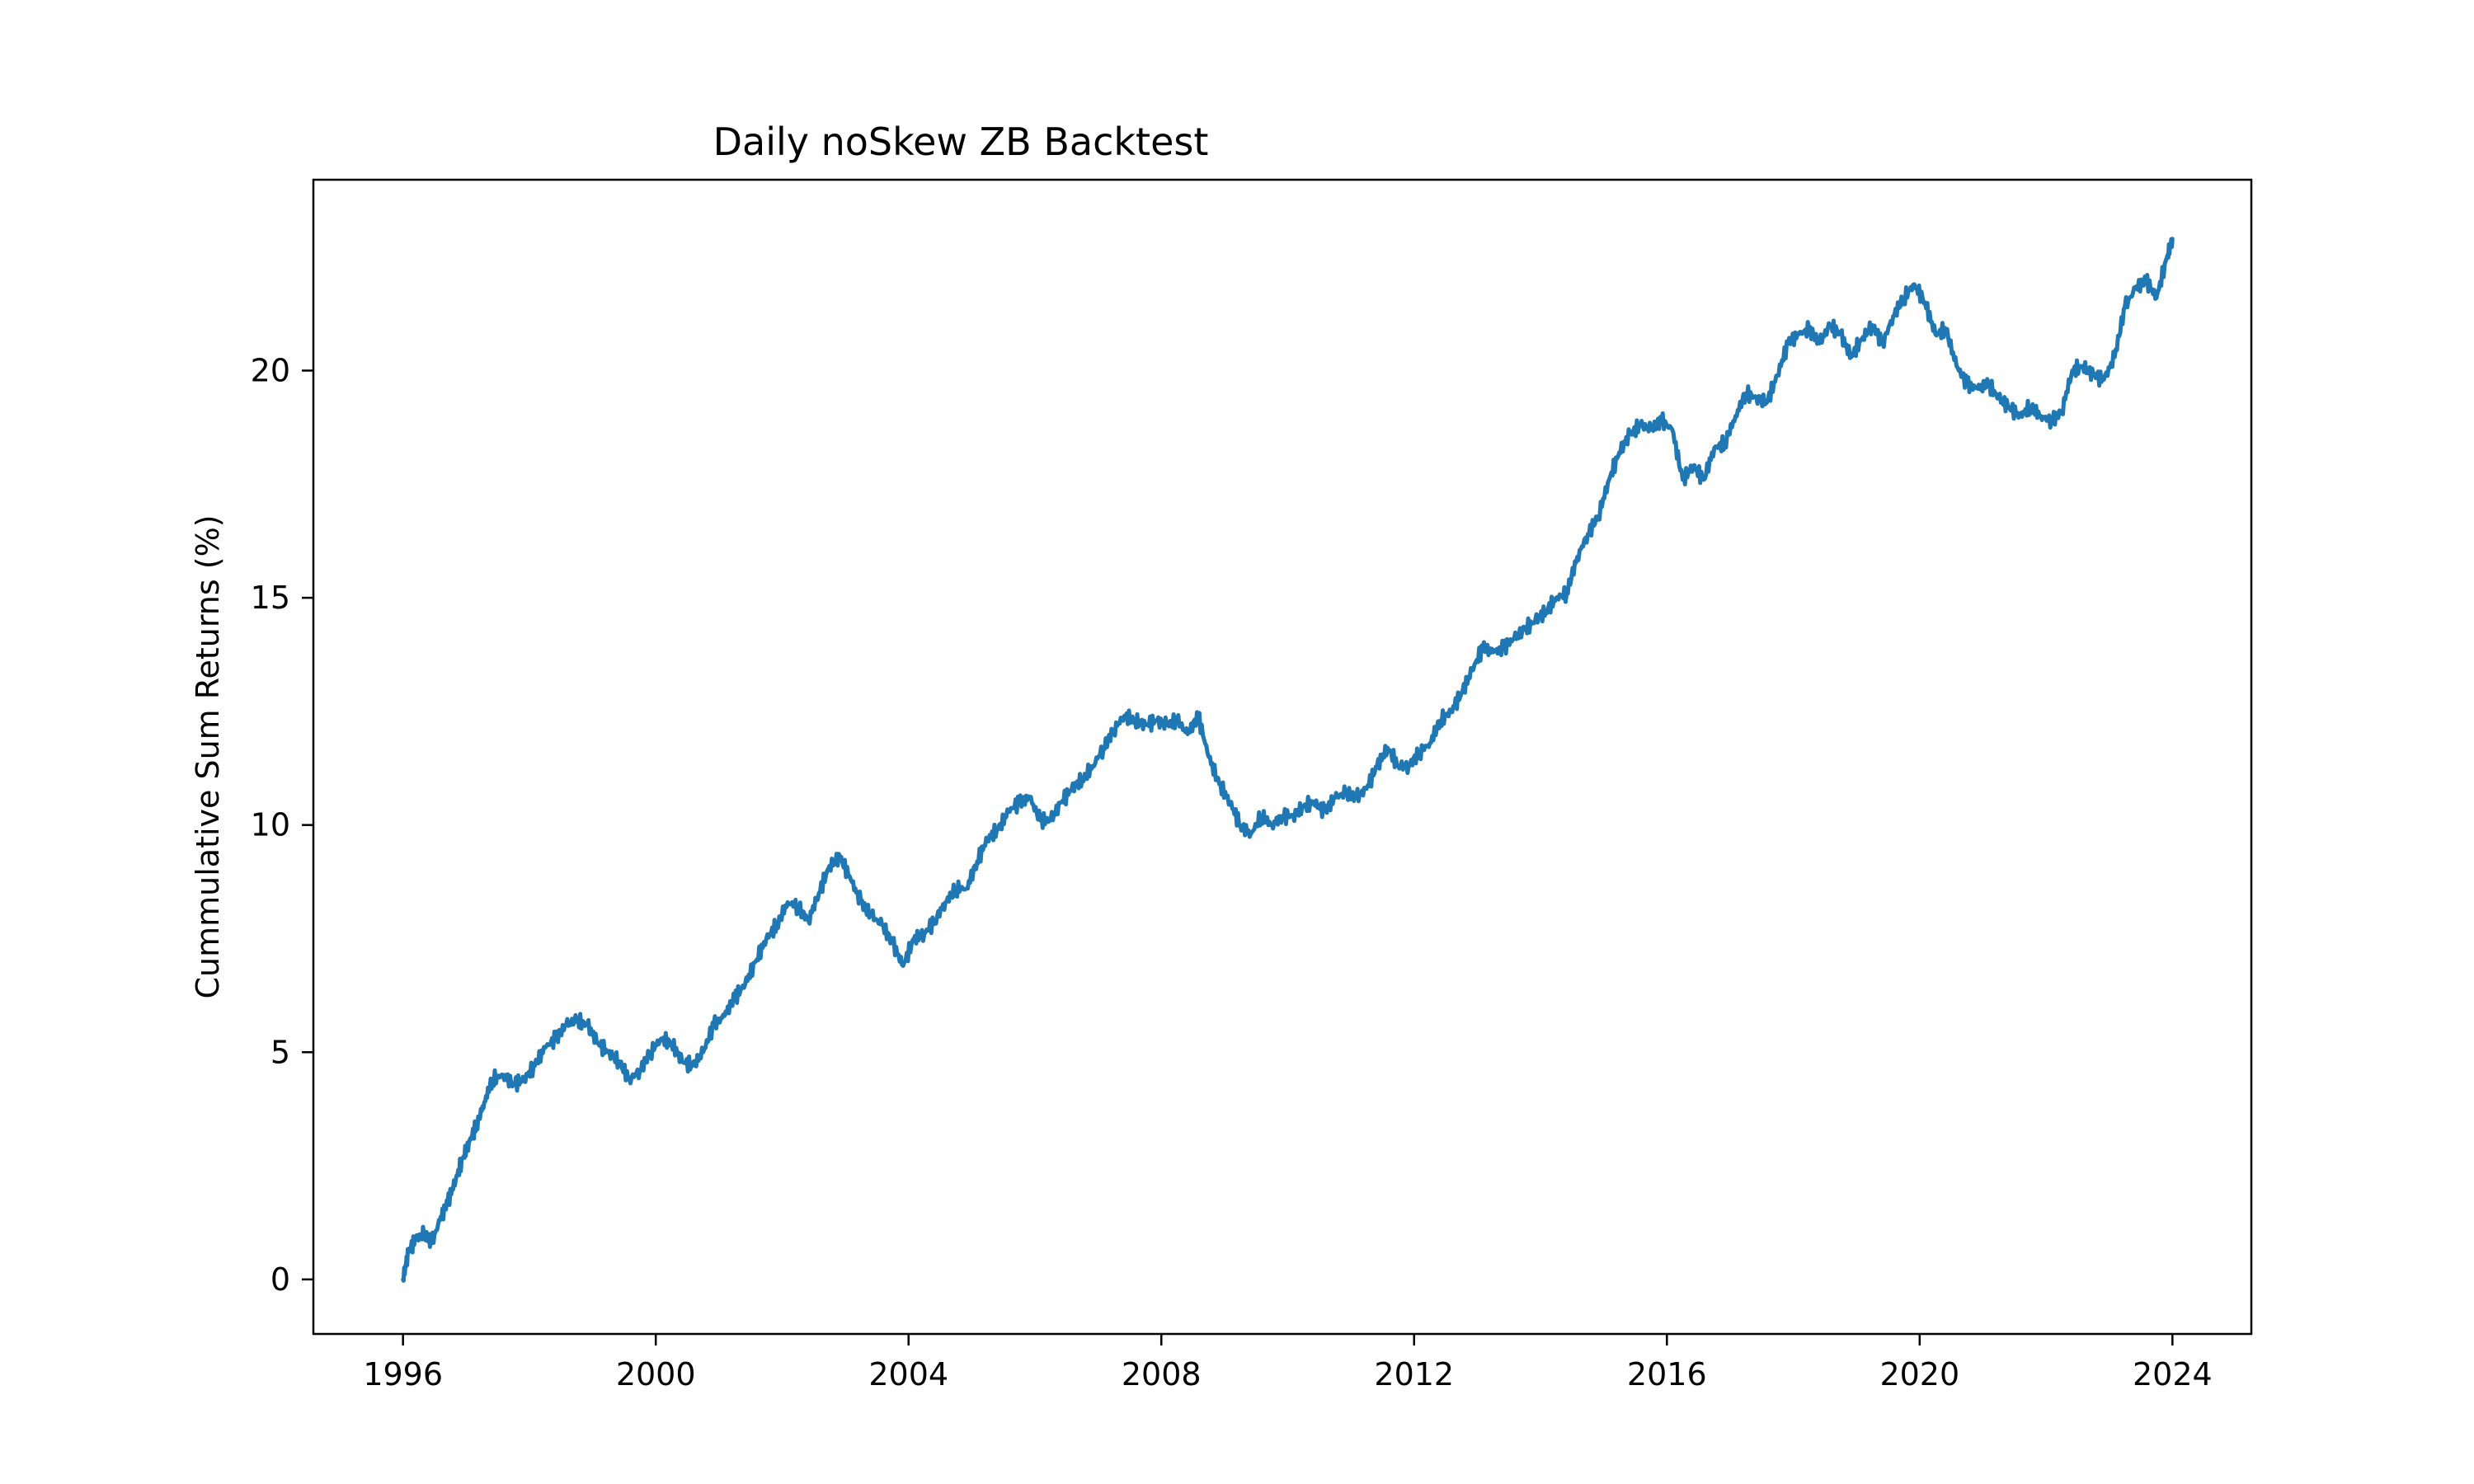  Describe the element at coordinates (1162, 1374) in the screenshot. I see `x-tick-label: 2008` at that location.